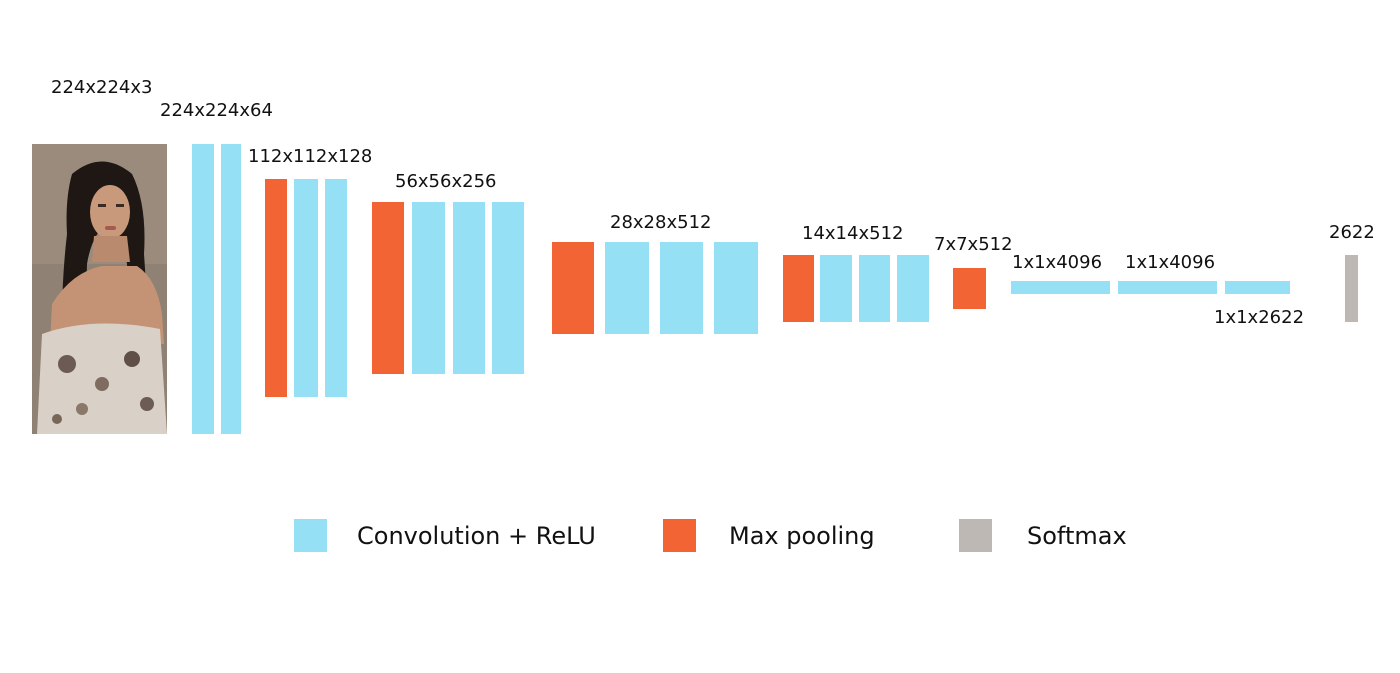 This screenshot has width=1400, height=673. Describe the element at coordinates (310, 535) in the screenshot. I see `legend-convolution-swatch` at that location.